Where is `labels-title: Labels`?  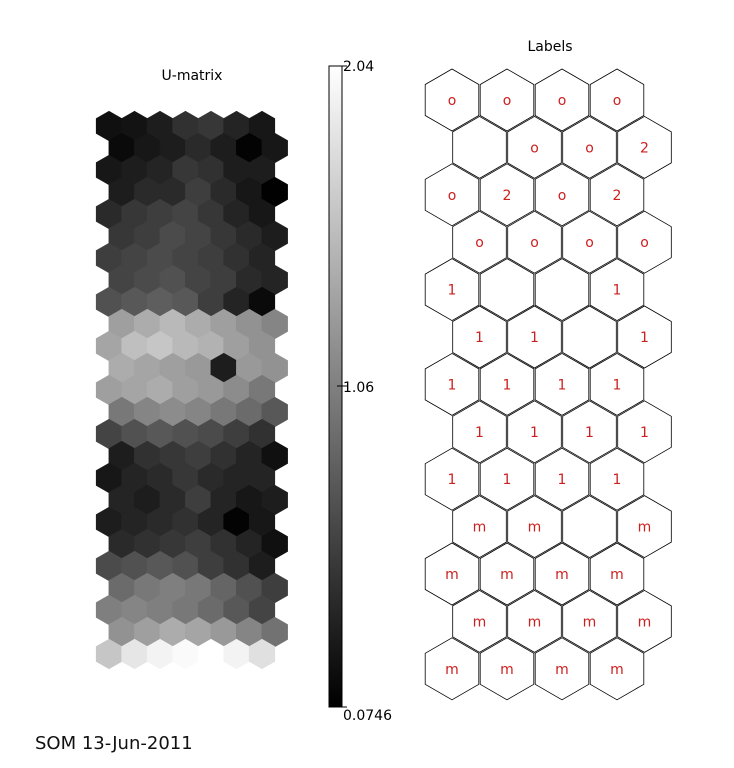 labels-title: Labels is located at coordinates (549, 47).